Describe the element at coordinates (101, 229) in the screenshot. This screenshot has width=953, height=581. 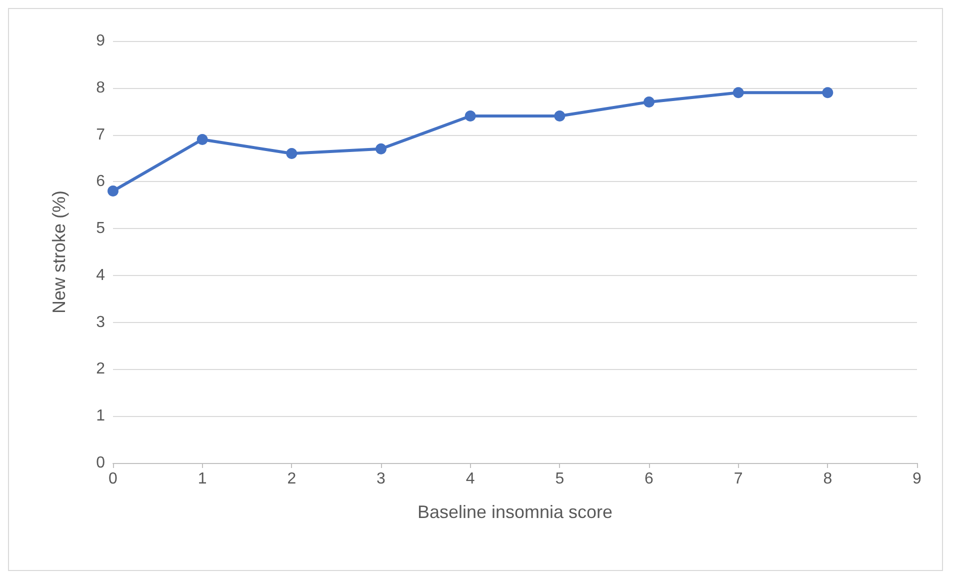
I see `y-tick-label: 5` at that location.